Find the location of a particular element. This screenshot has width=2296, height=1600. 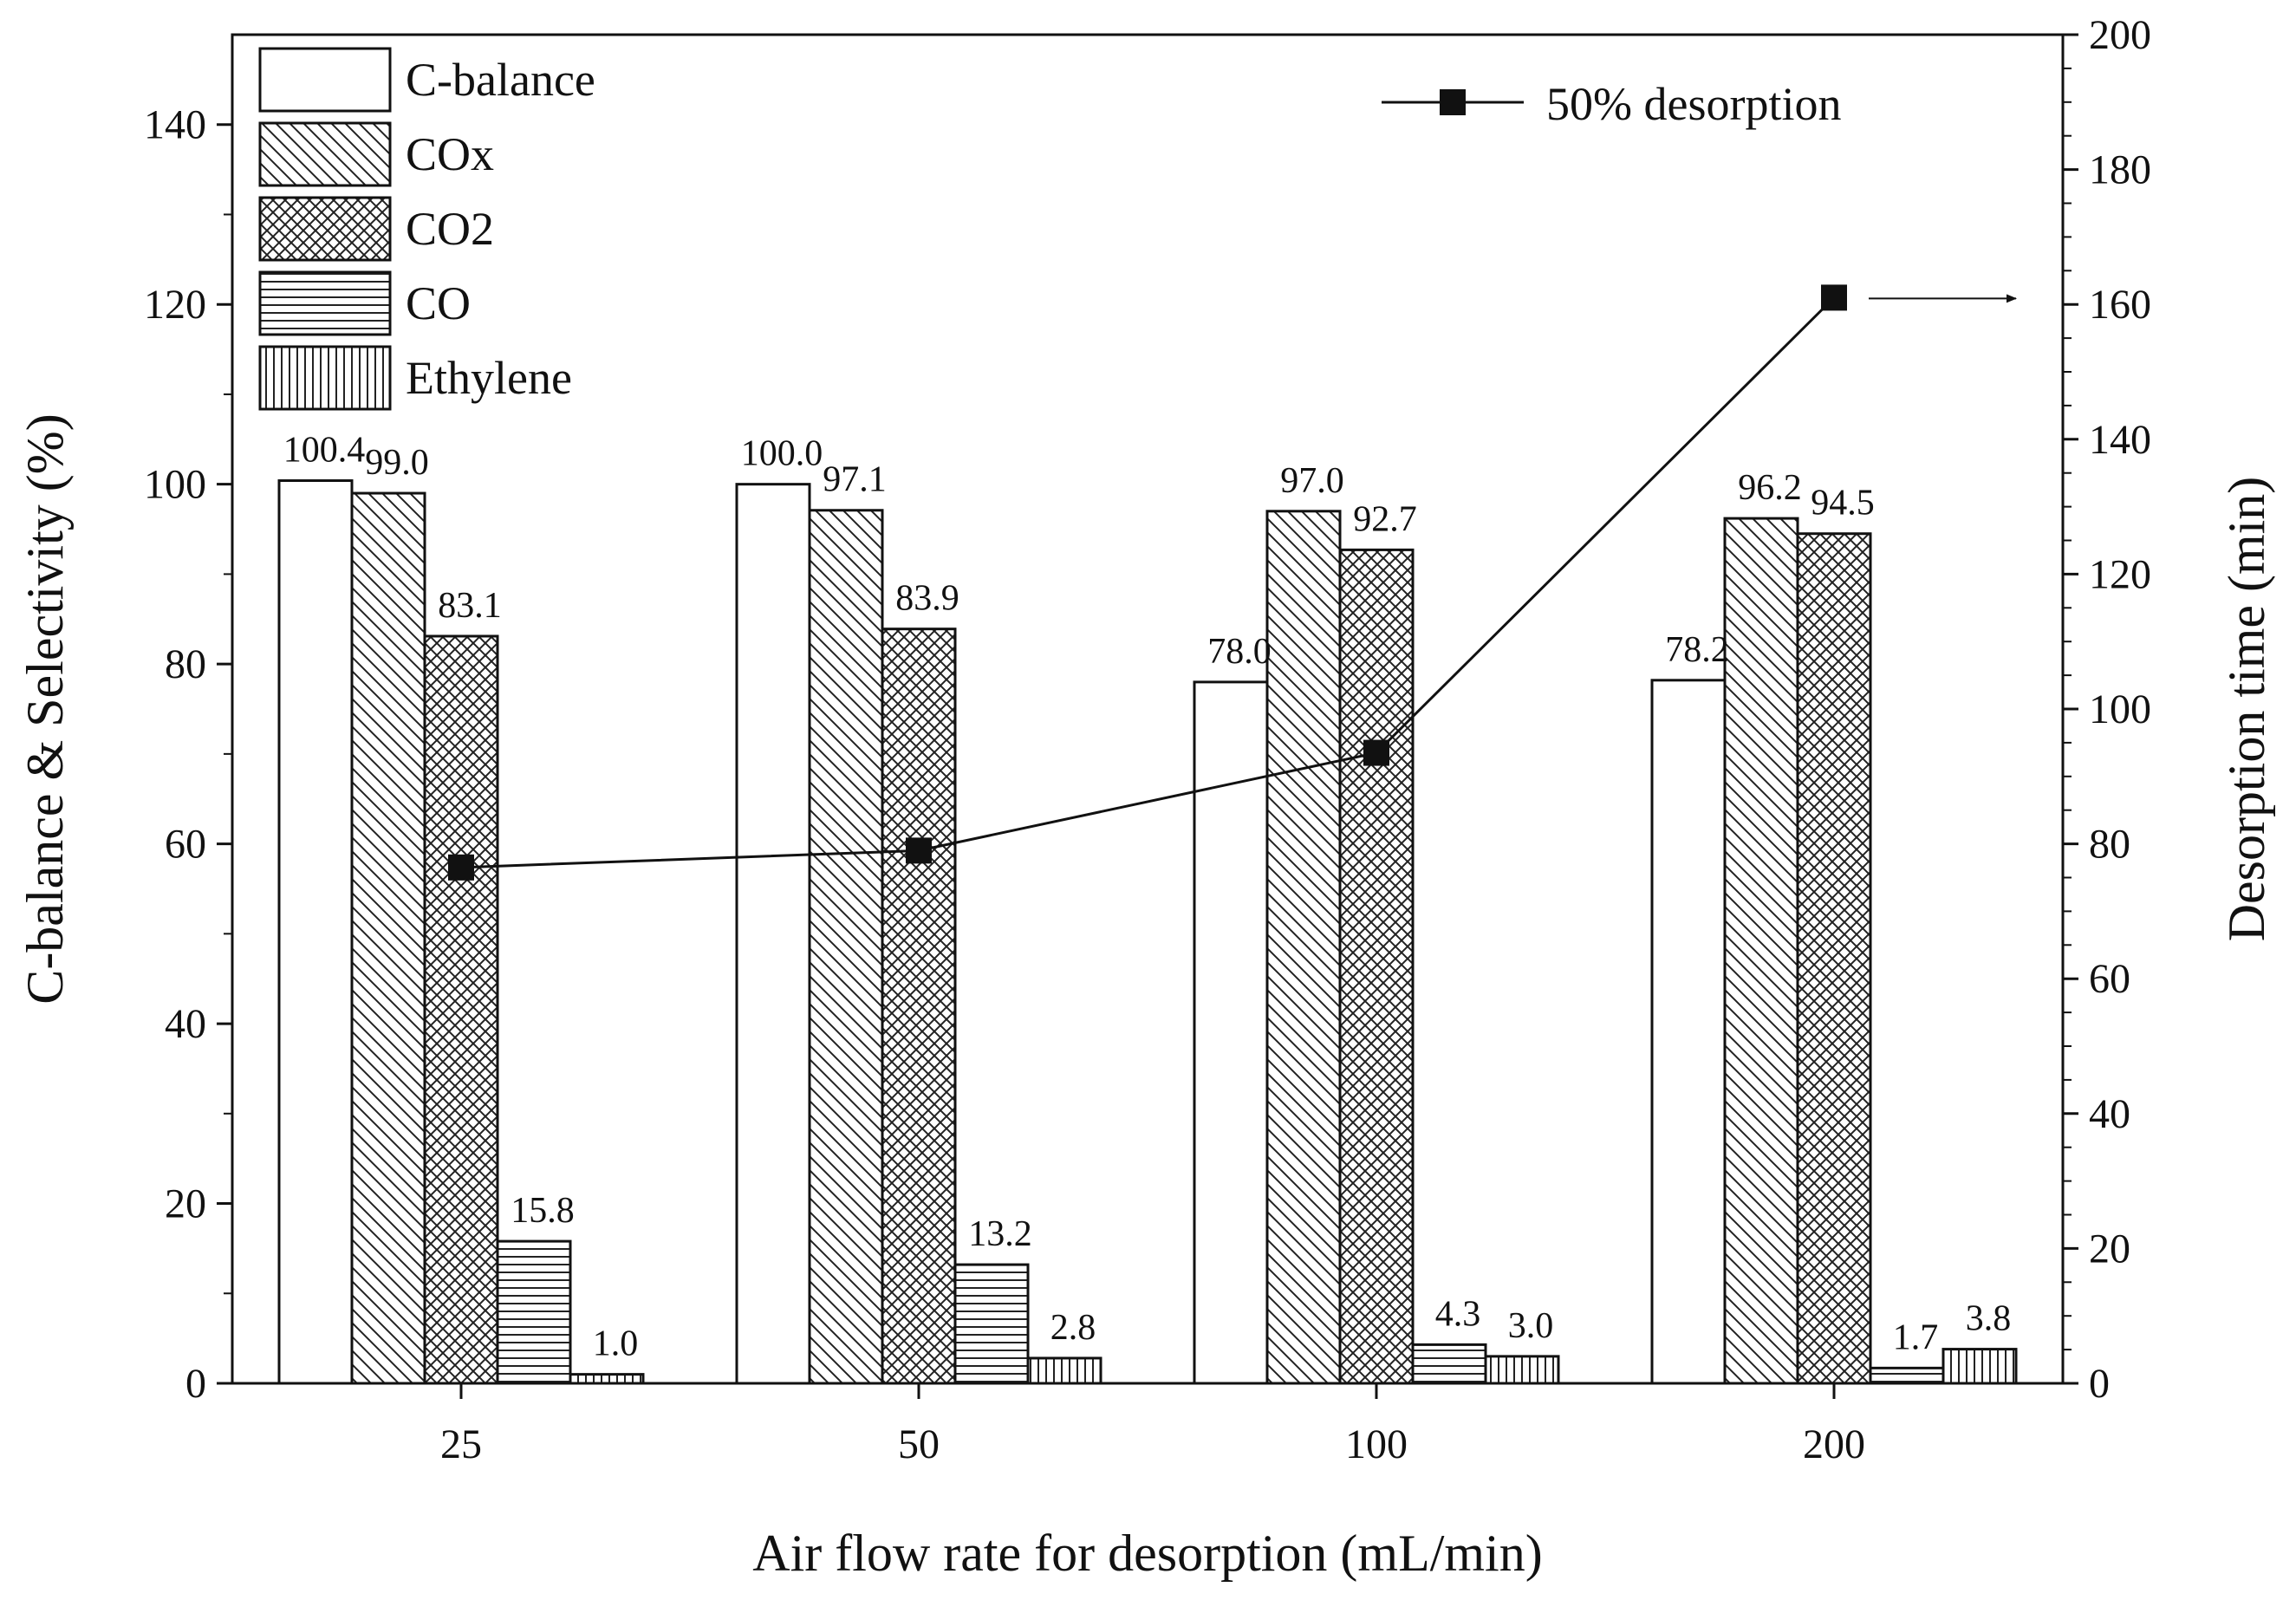

x-tick-label: 50 is located at coordinates (919, 1444).